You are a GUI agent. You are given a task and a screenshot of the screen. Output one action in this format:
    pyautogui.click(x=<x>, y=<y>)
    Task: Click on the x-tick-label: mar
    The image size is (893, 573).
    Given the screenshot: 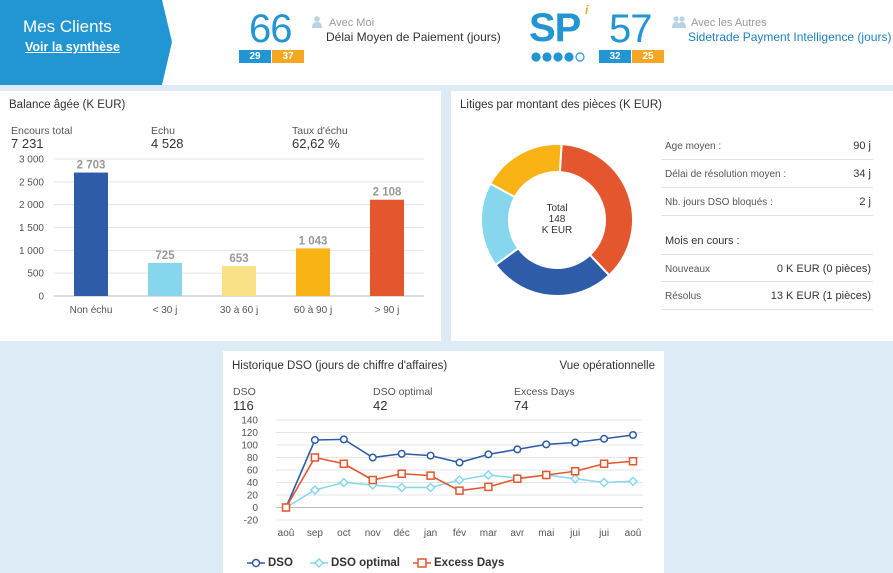 What is the action you would take?
    pyautogui.click(x=489, y=533)
    